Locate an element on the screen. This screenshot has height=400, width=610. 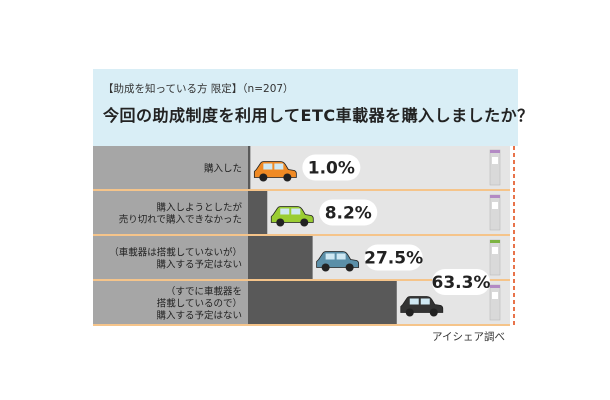
data-label: 1.0% is located at coordinates (331, 169).